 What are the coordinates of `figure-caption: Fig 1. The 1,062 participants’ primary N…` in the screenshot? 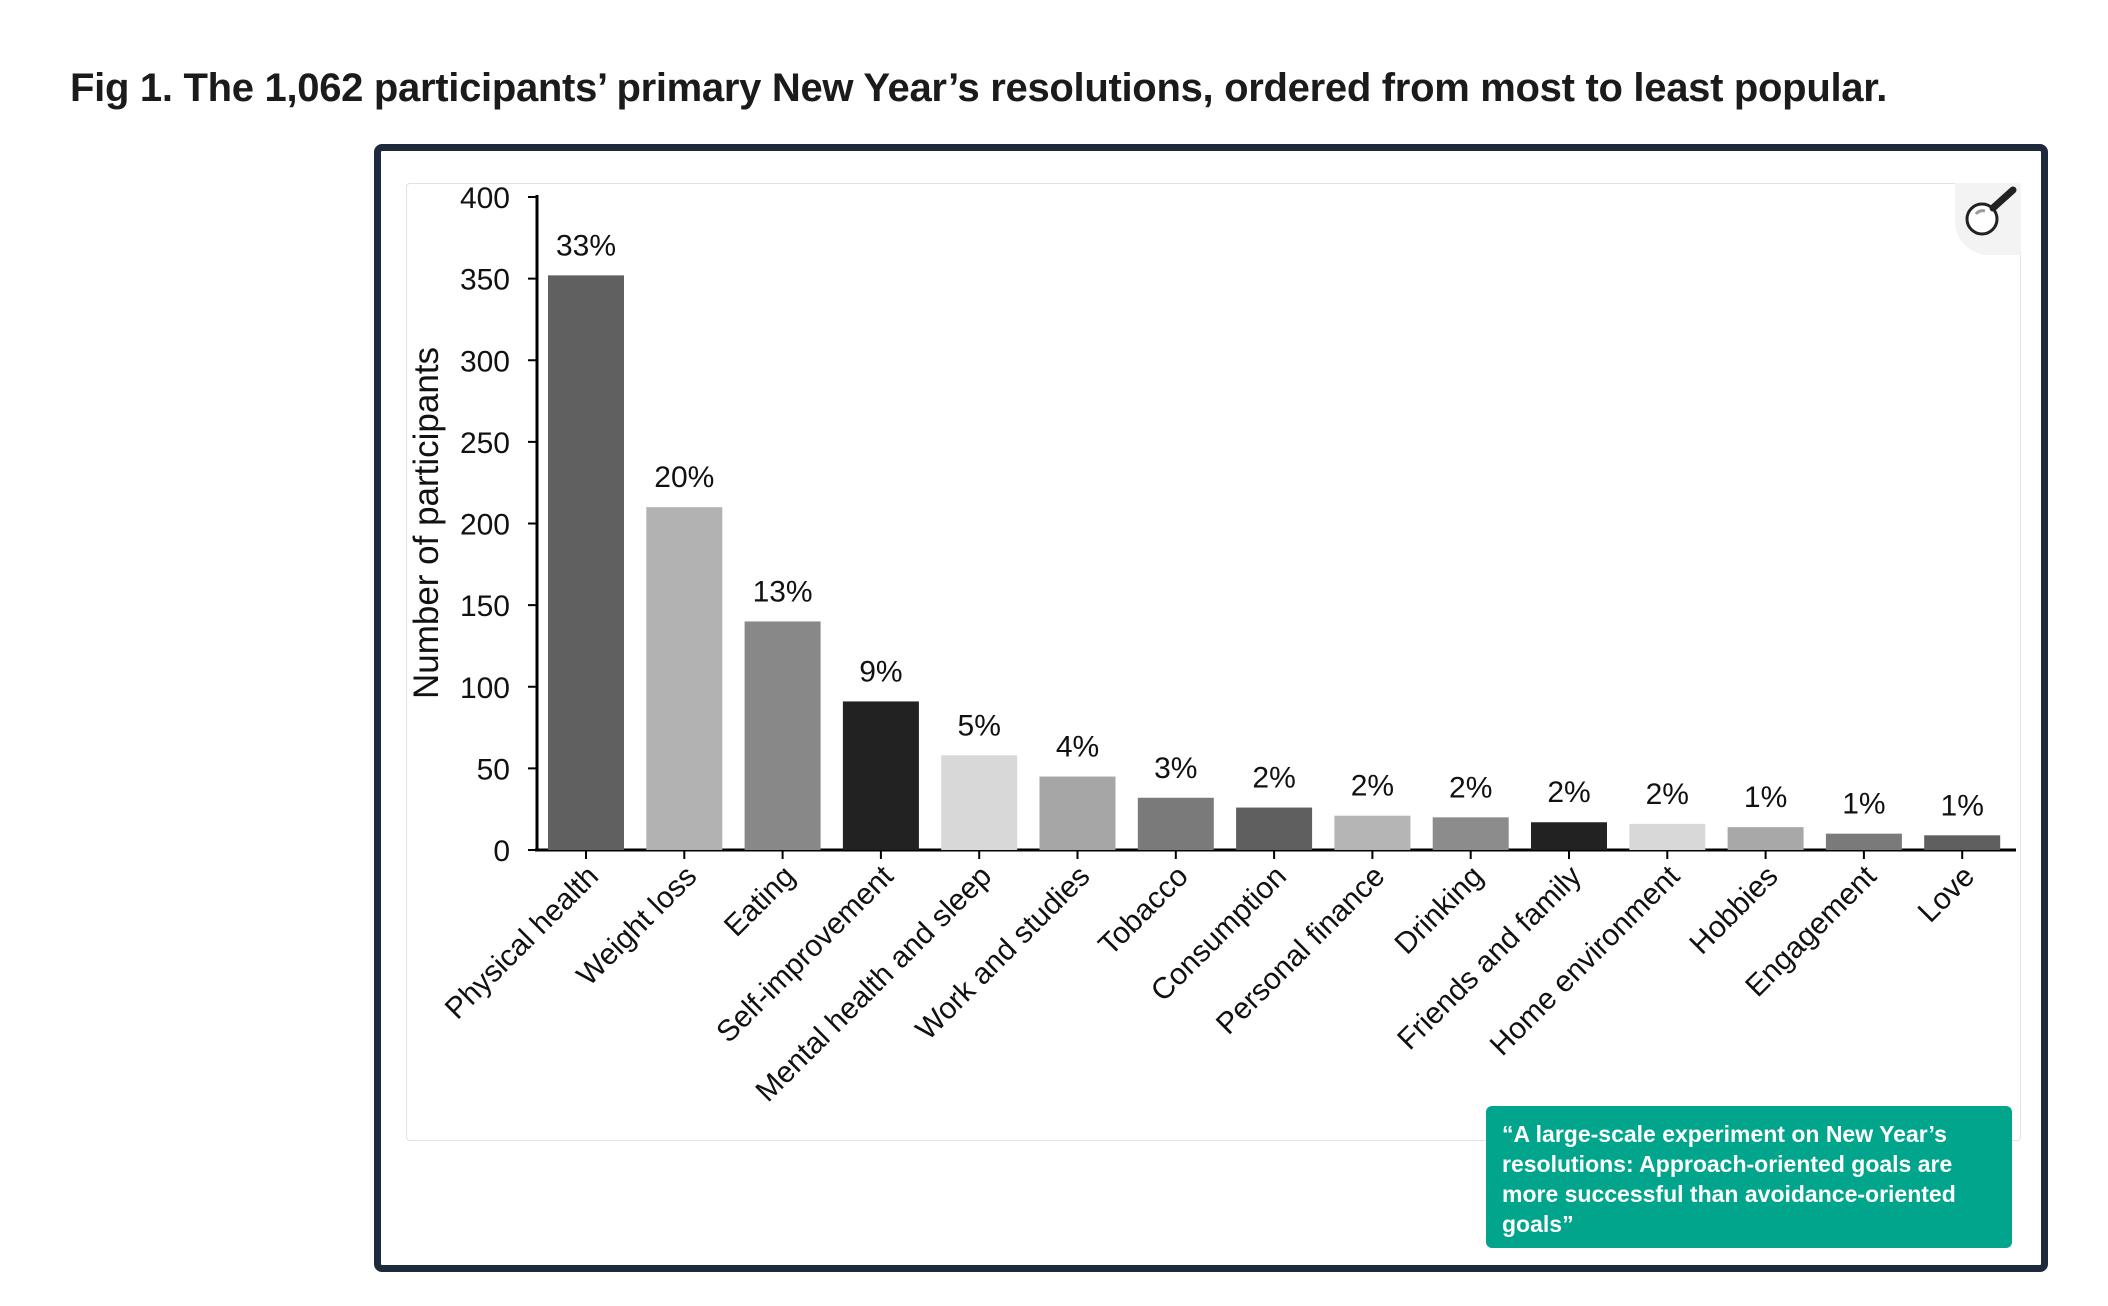 It's located at (979, 88).